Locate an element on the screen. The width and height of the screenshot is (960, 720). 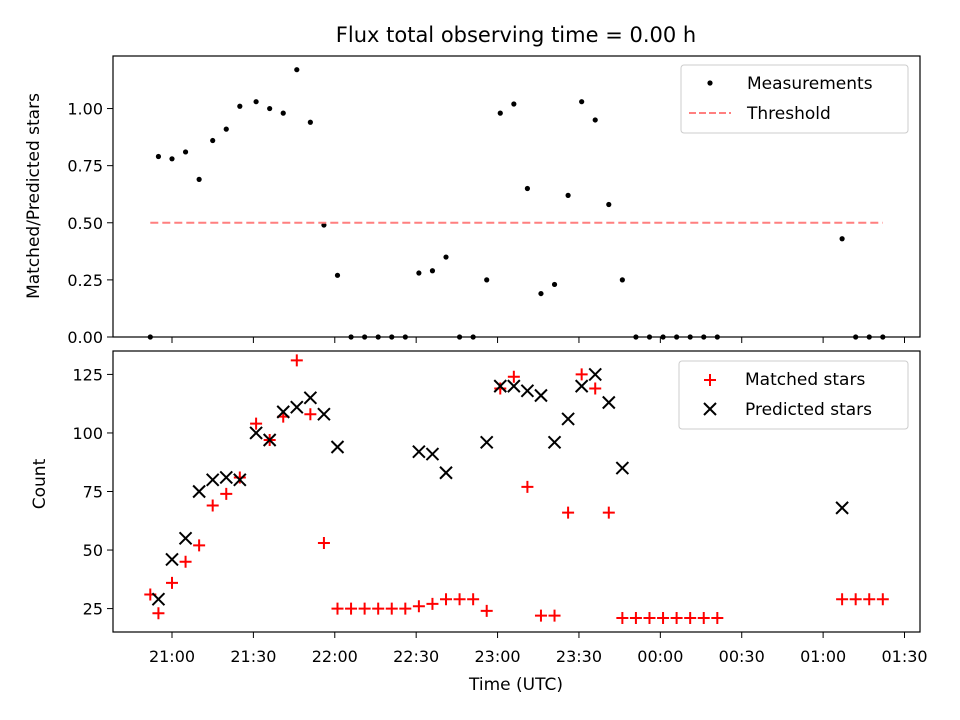
bottom-y-tick-label: 50 is located at coordinates (93, 550).